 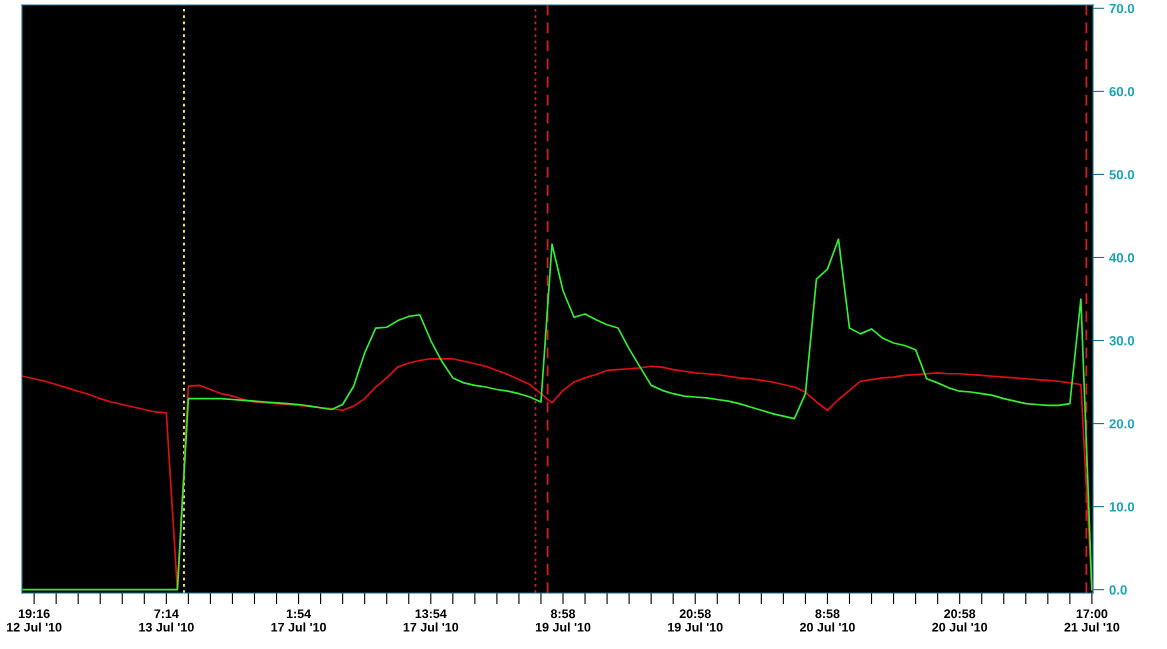 What do you see at coordinates (563, 620) in the screenshot?
I see `x-tick-label: 8:58 19 Jul '10` at bounding box center [563, 620].